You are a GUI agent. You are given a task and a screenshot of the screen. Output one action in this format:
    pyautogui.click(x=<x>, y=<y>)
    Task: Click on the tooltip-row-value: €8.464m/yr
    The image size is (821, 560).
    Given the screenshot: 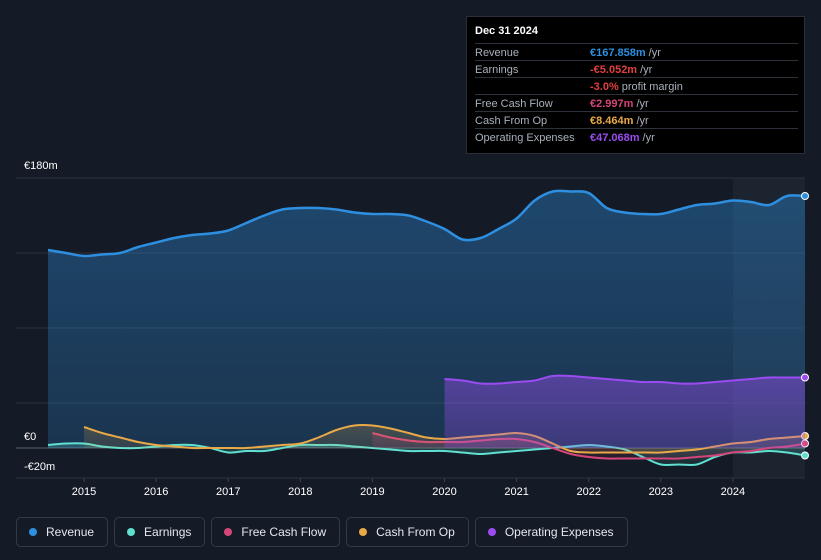 What is the action you would take?
    pyautogui.click(x=619, y=121)
    